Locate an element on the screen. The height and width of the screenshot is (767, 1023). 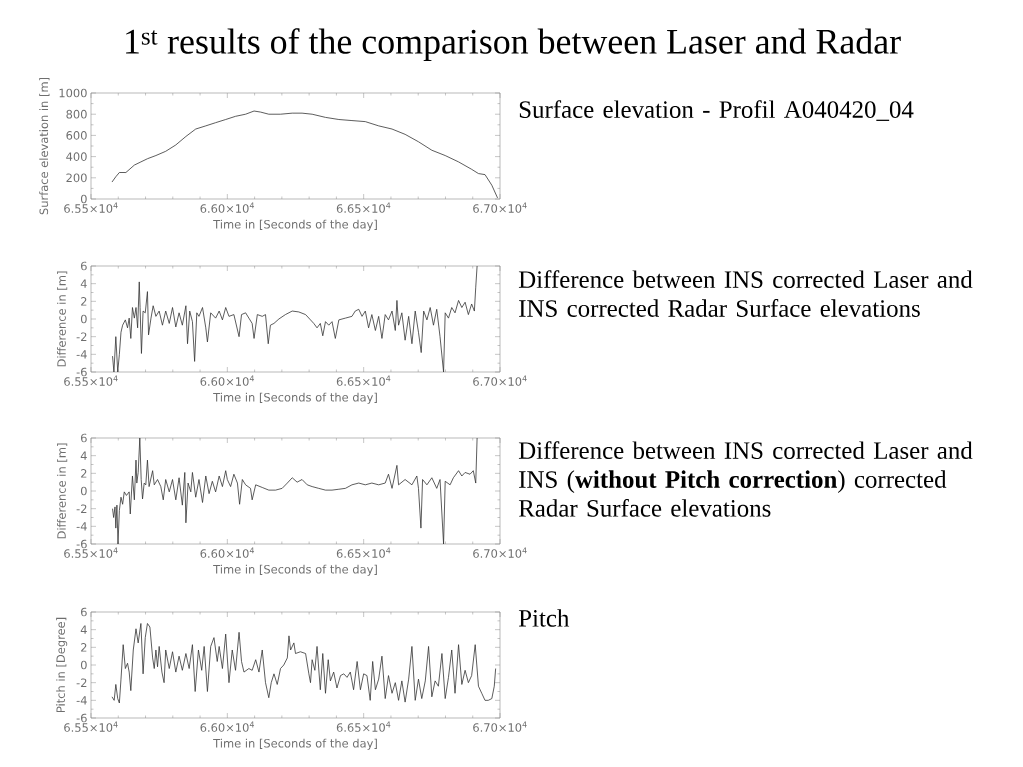
y-axis-title: Pitch in [Degree] is located at coordinates (62, 665).